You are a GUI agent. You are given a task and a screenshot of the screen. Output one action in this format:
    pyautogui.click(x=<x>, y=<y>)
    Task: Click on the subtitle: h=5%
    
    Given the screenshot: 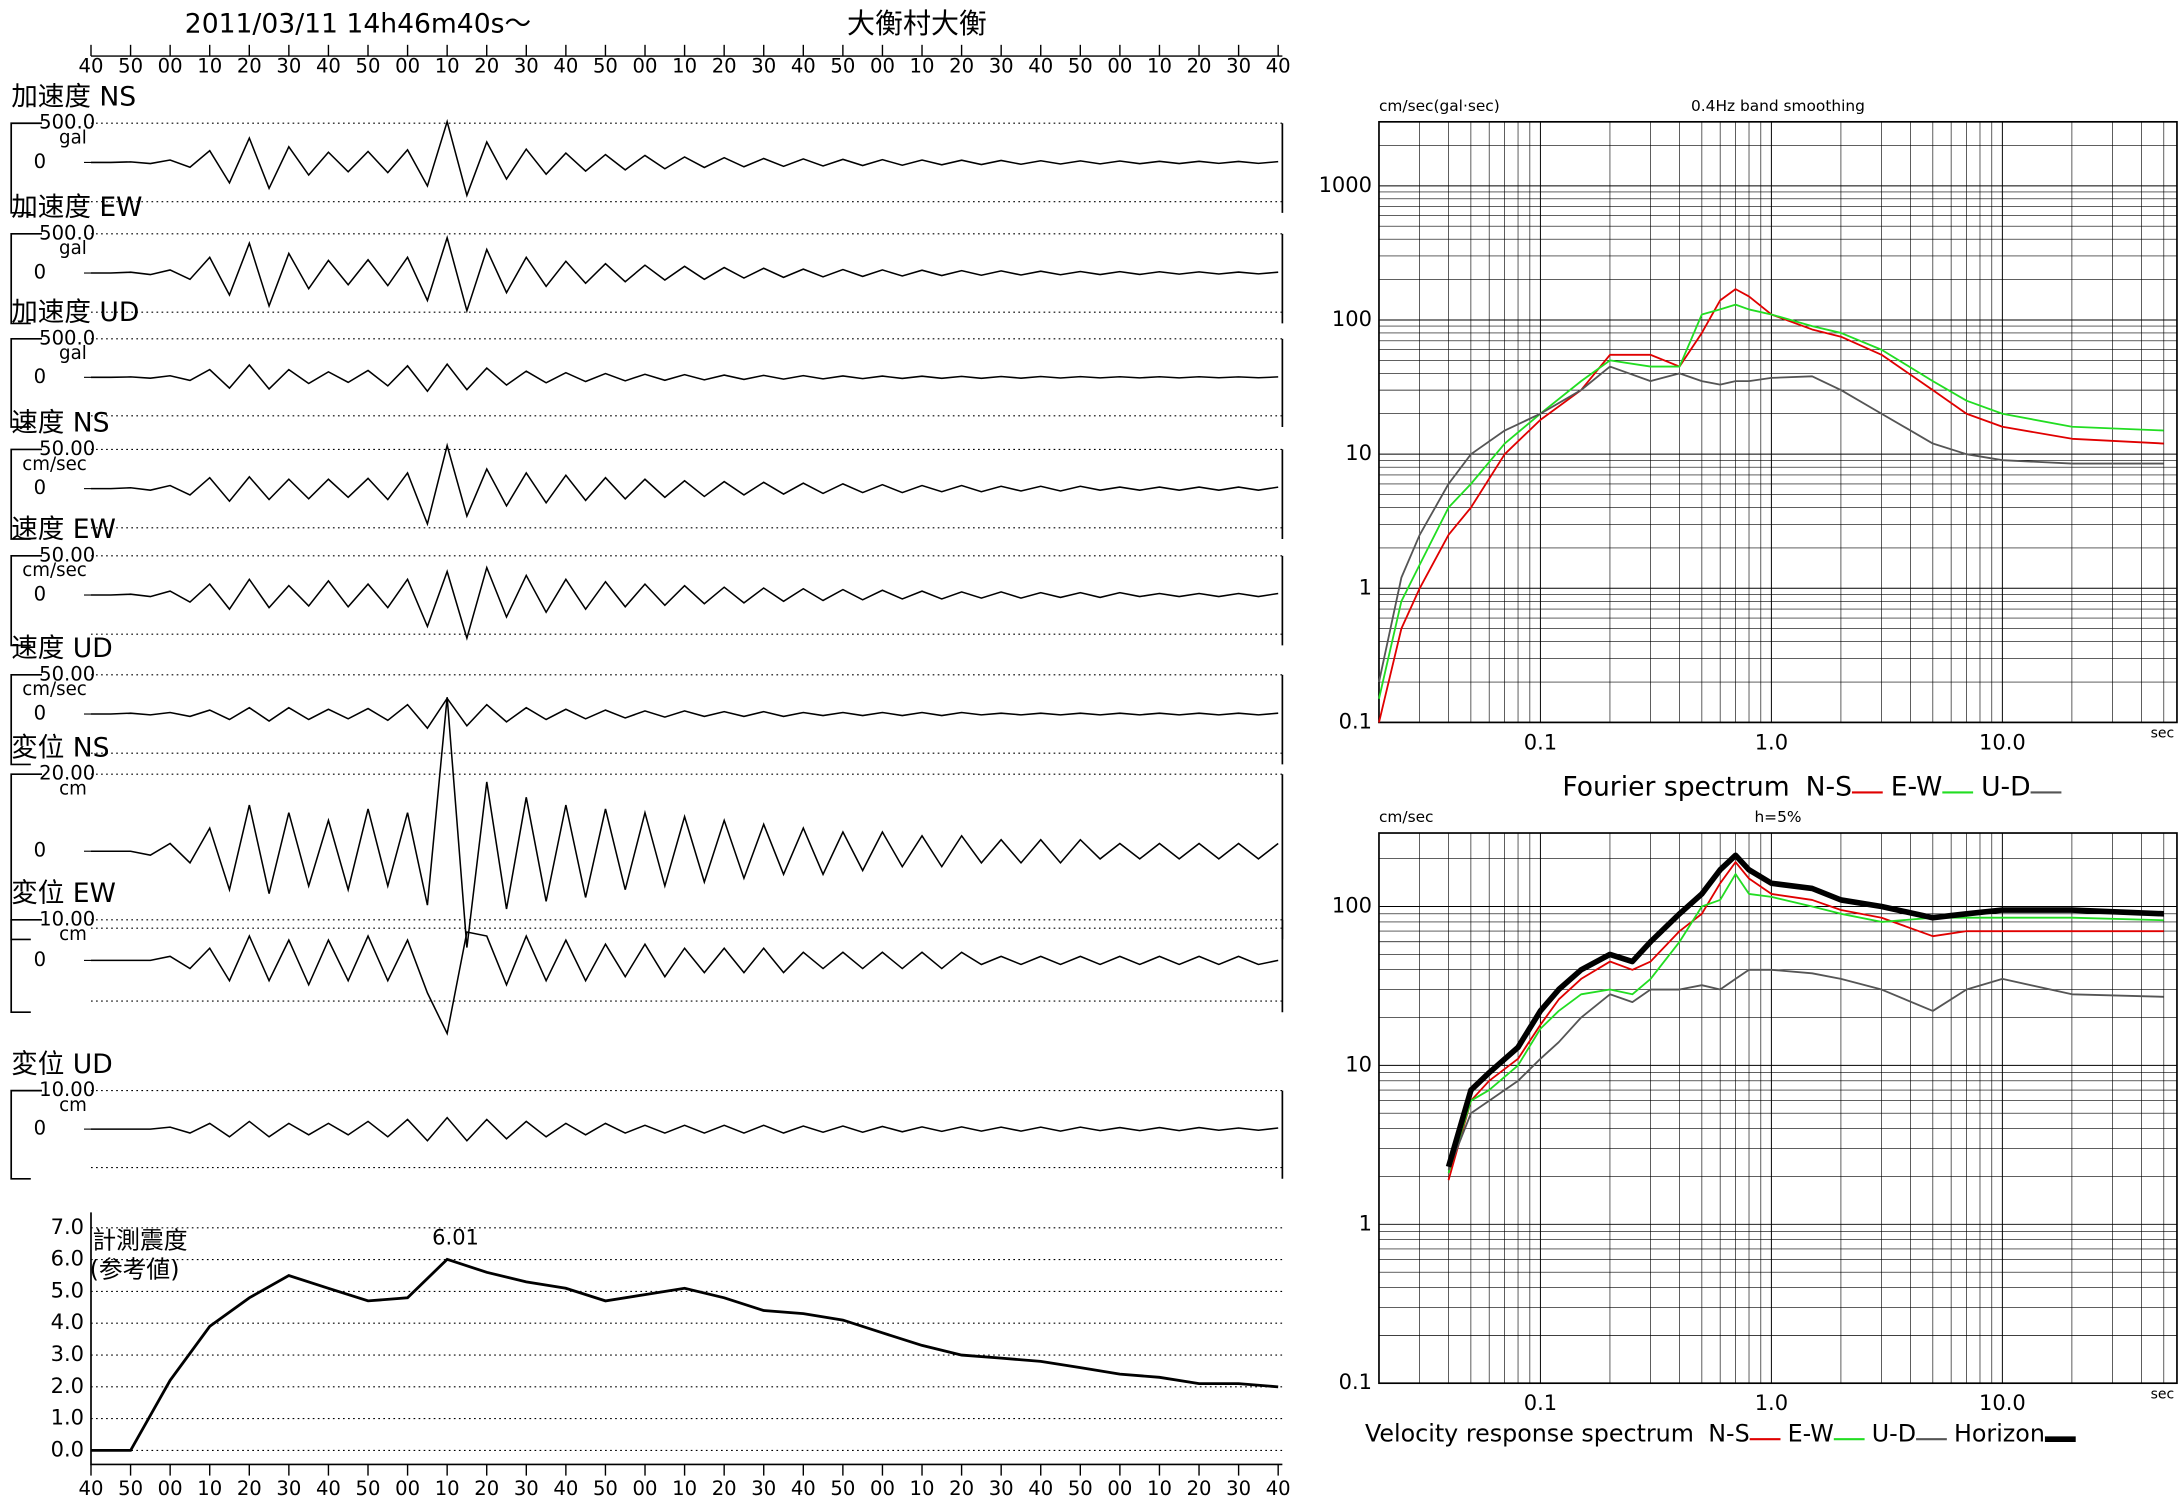 What is the action you would take?
    pyautogui.click(x=1777, y=817)
    